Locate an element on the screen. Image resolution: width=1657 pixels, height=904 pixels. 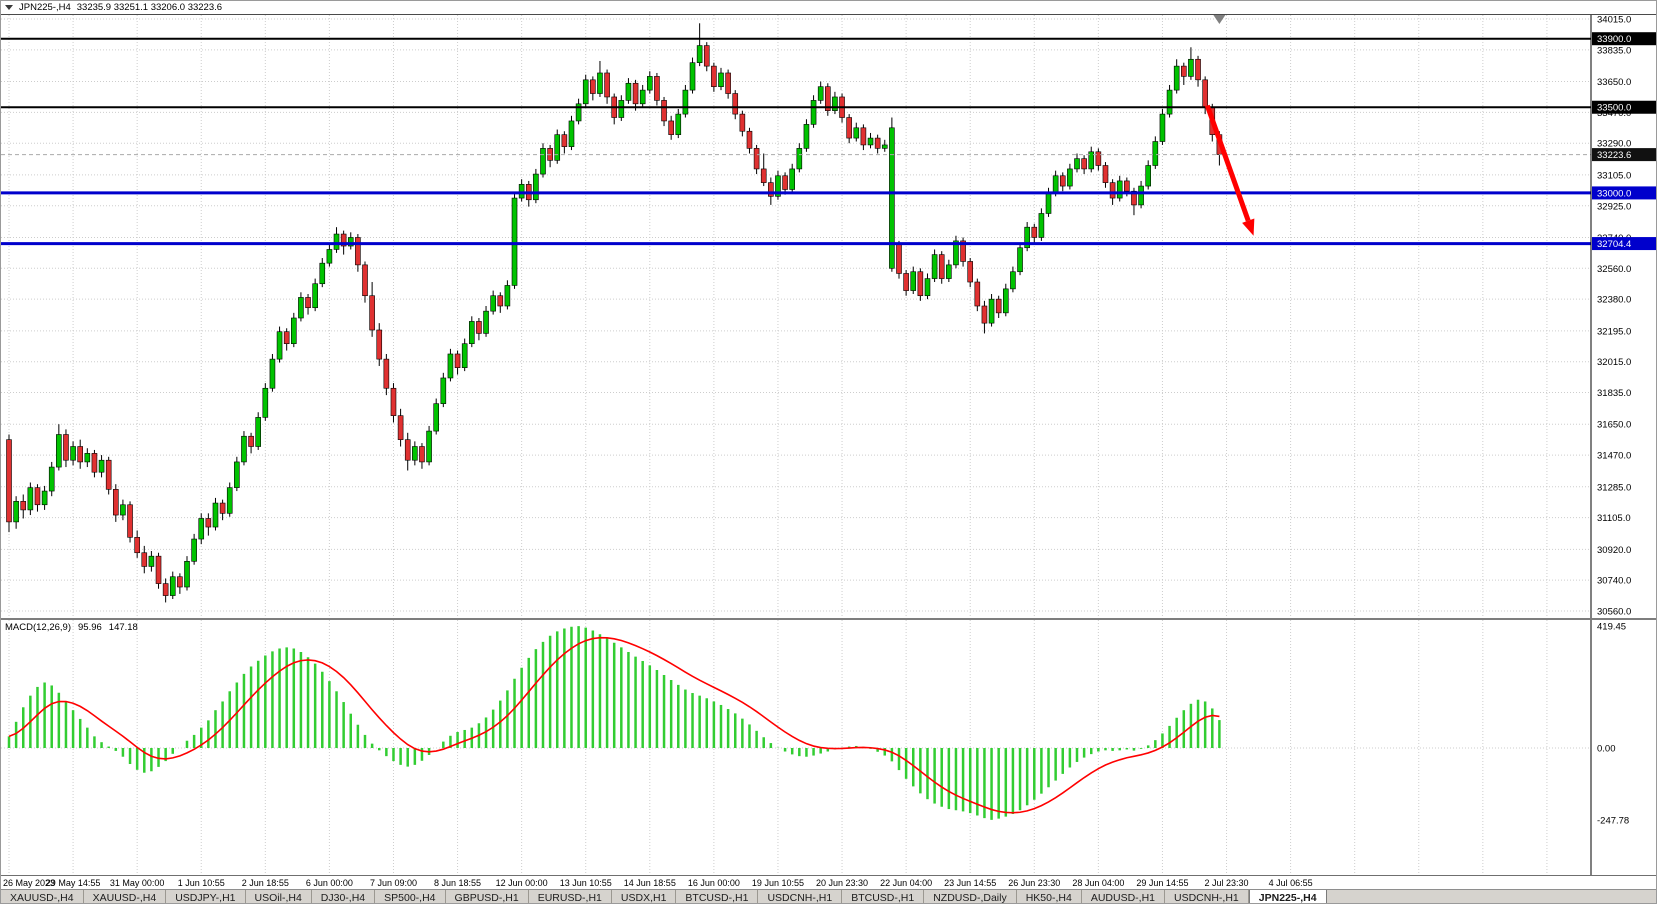
window-tab-sp500-h4: SP500-,H4 is located at coordinates (410, 896).